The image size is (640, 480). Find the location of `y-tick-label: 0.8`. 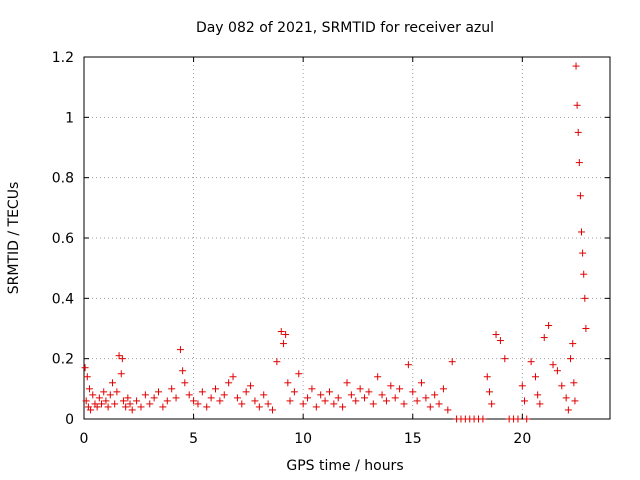

y-tick-label: 0.8 is located at coordinates (63, 179).